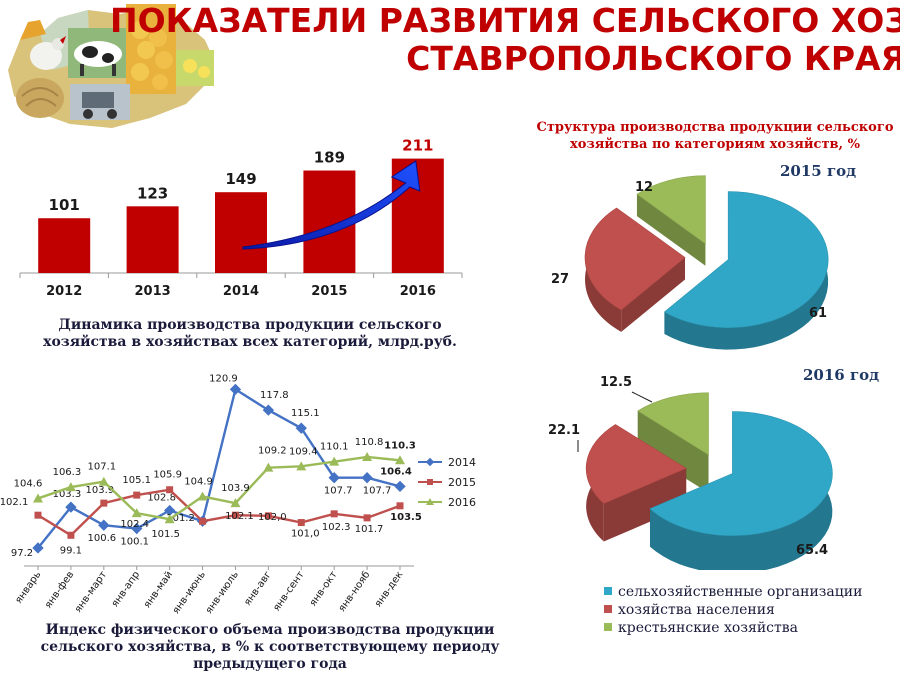  Describe the element at coordinates (462, 482) in the screenshot. I see `legend-label-2015: 2015` at that location.